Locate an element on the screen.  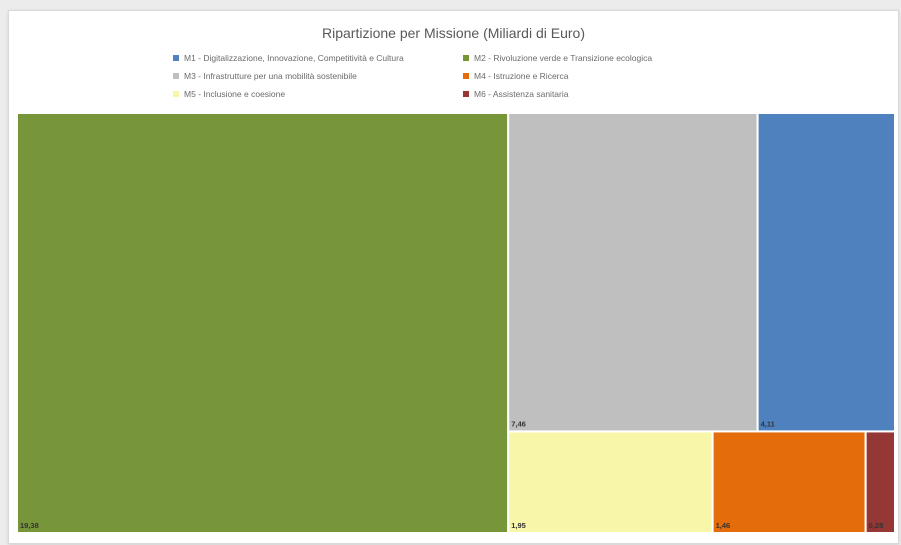
legend-item: M6 - Assistenza sanitaria is located at coordinates (515, 94).